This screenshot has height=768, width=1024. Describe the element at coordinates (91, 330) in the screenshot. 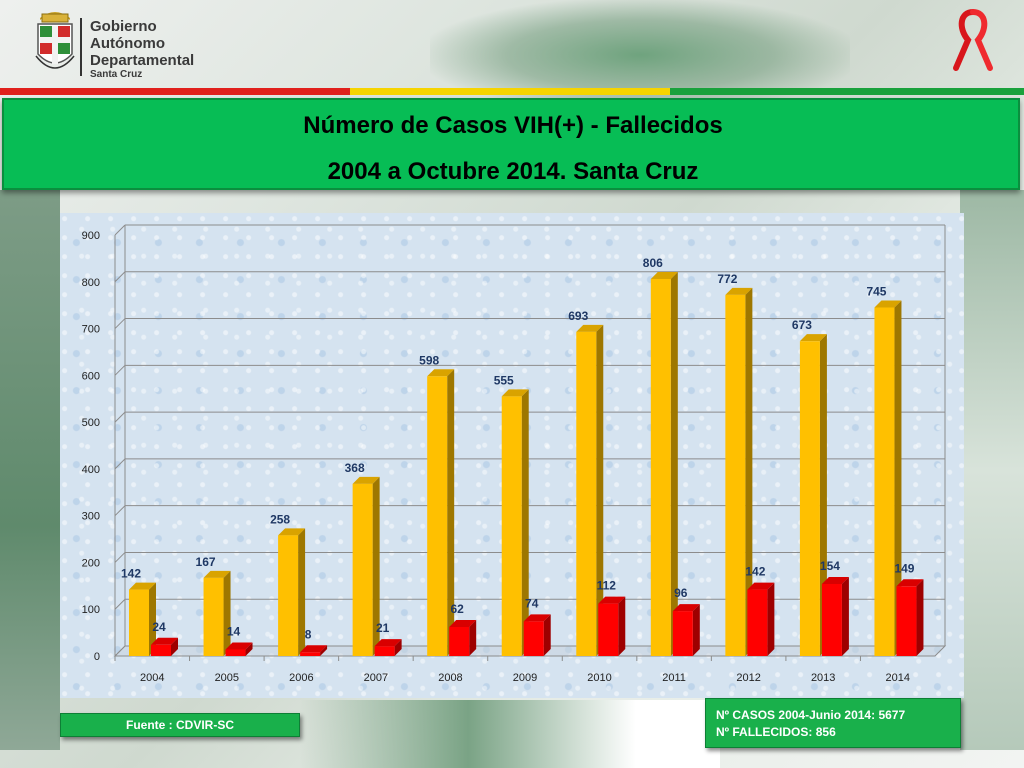

I see `y-tick-label: 700` at that location.